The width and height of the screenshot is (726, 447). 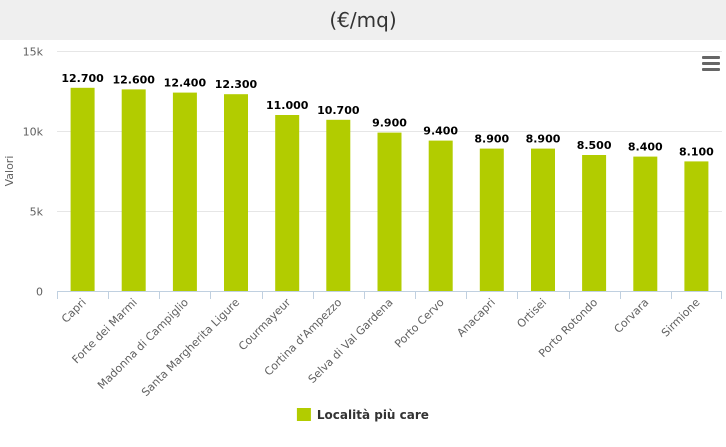 What do you see at coordinates (74, 311) in the screenshot?
I see `x-tick-label: Capri` at bounding box center [74, 311].